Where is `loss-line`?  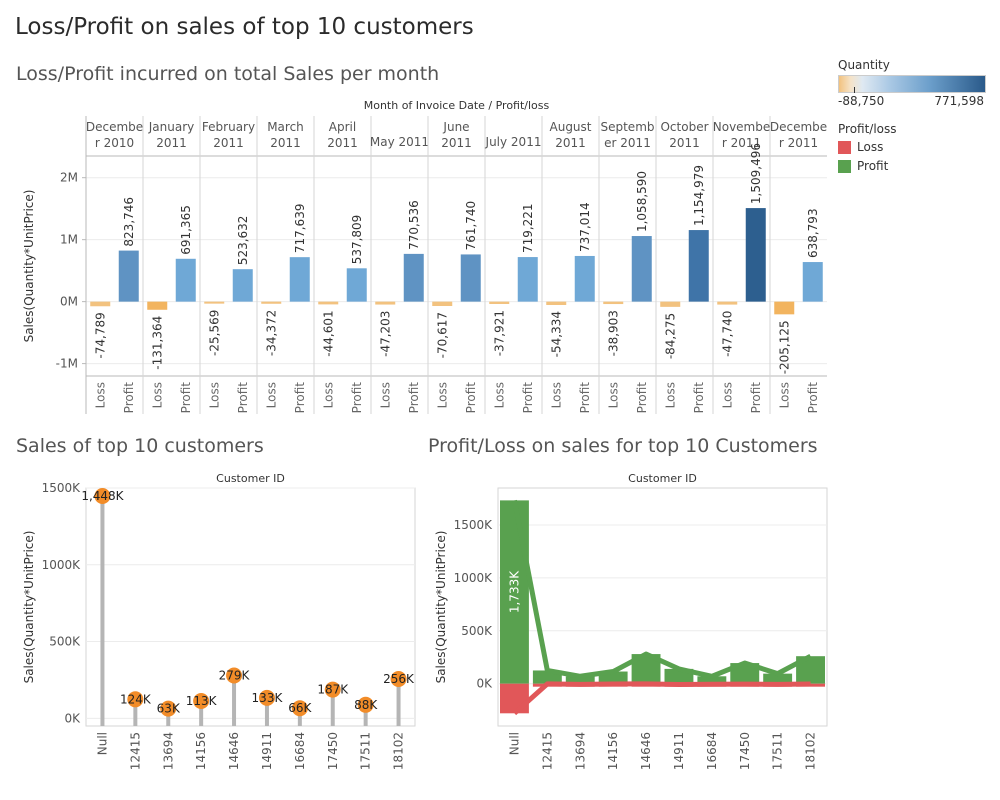
loss-line is located at coordinates (661, 698).